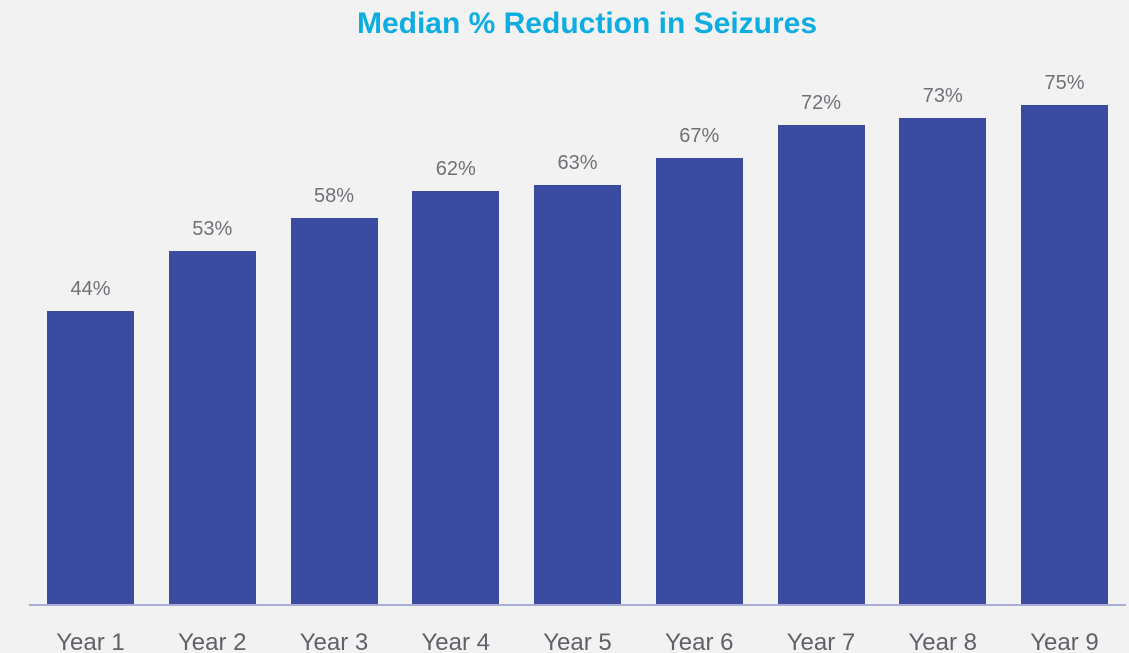 Image resolution: width=1129 pixels, height=653 pixels. Describe the element at coordinates (212, 229) in the screenshot. I see `bar-value-label: 53%` at that location.